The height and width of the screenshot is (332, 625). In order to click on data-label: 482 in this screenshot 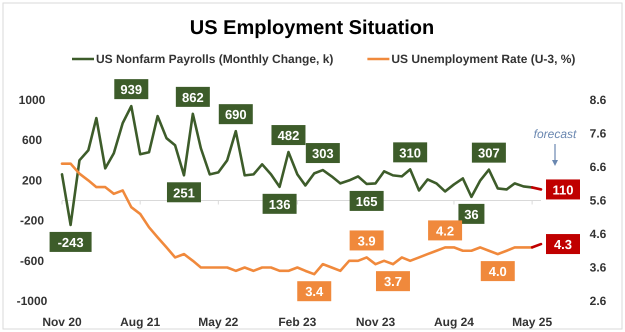, I will do `click(289, 136)`.